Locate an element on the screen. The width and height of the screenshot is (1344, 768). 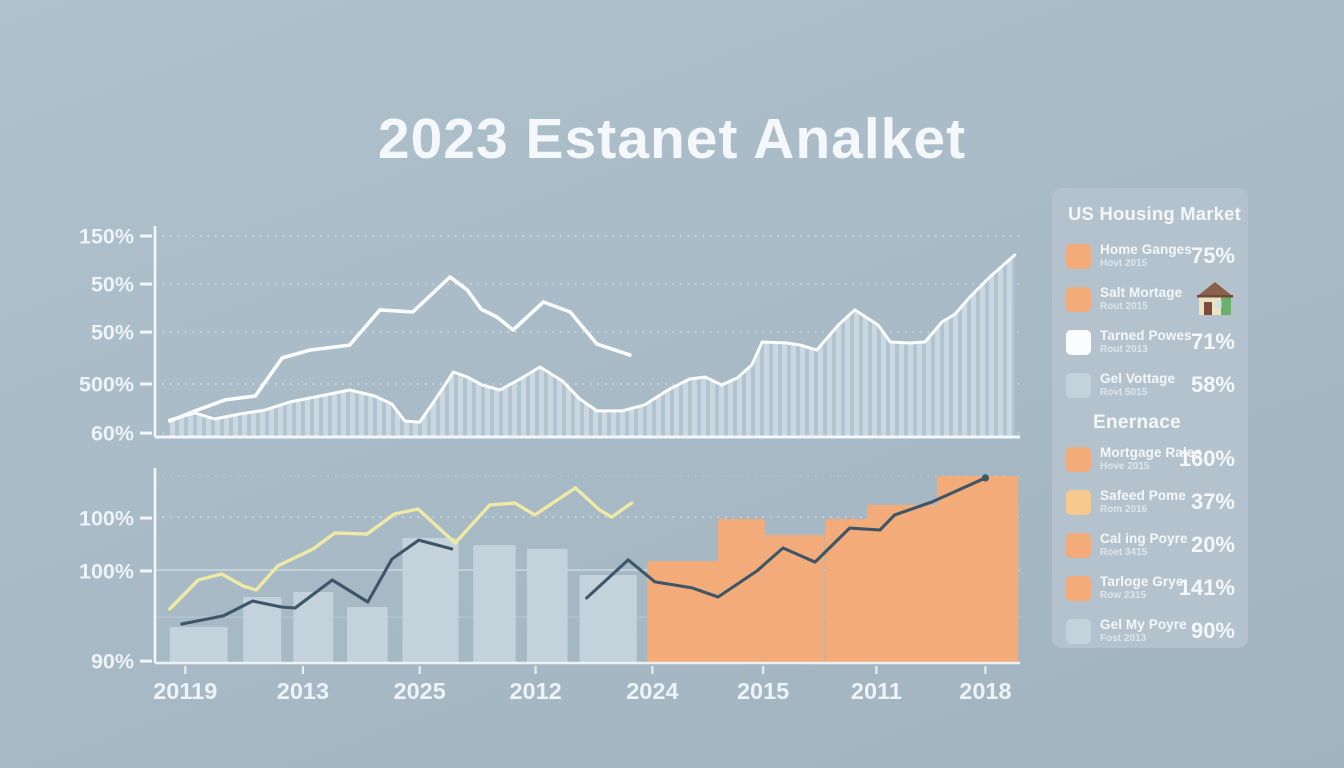
legend-row: Salt Mortage Rout 2015 is located at coordinates (1150, 299).